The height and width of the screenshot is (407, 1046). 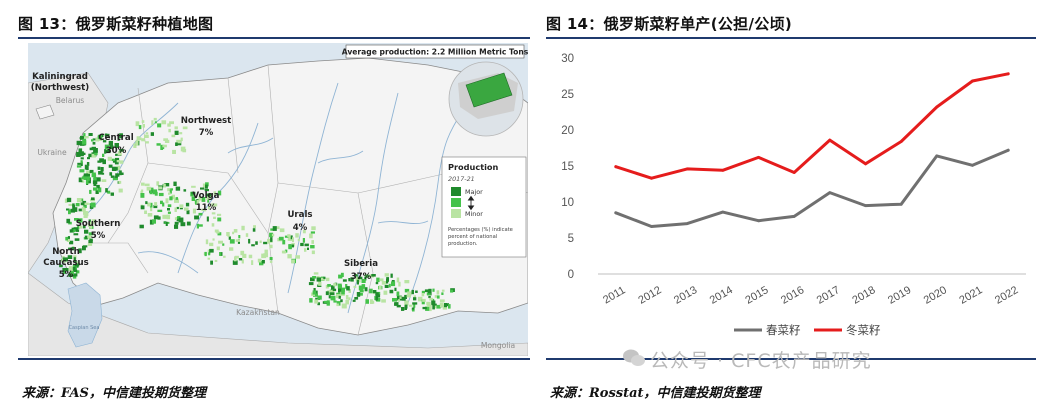 I want to click on bottom-rule, so click(x=274, y=359).